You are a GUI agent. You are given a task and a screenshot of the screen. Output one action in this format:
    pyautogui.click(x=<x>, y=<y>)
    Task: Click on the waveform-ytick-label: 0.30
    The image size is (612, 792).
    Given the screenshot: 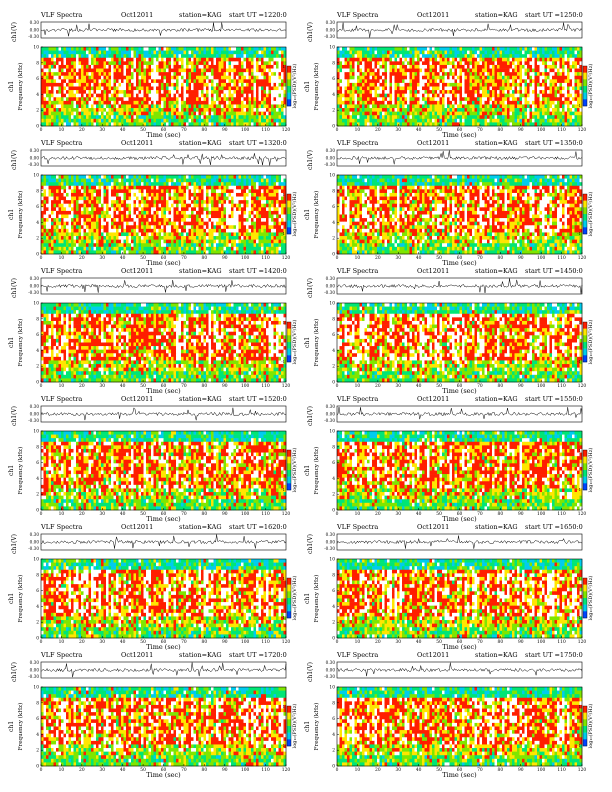 What is the action you would take?
    pyautogui.click(x=35, y=22)
    